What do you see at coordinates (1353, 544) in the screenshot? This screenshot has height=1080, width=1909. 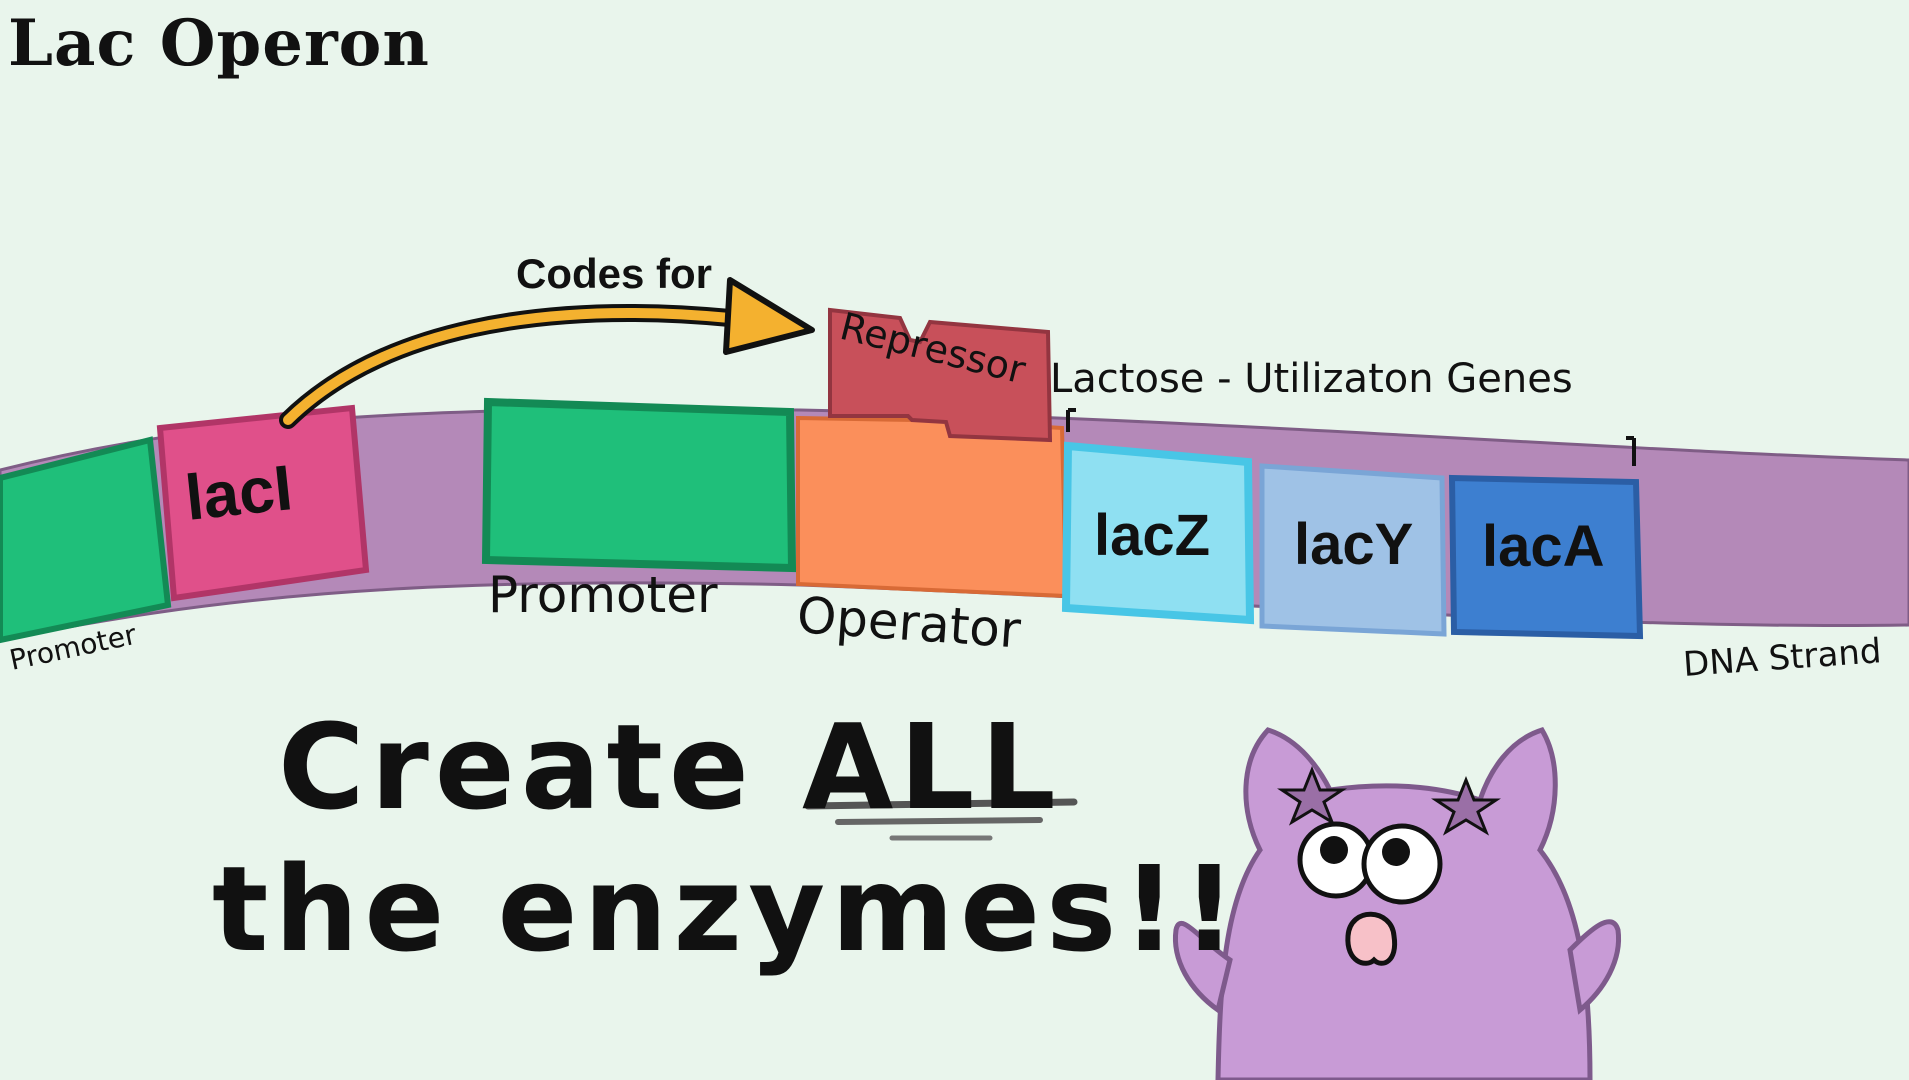 I see `lacY-label: lacY` at bounding box center [1353, 544].